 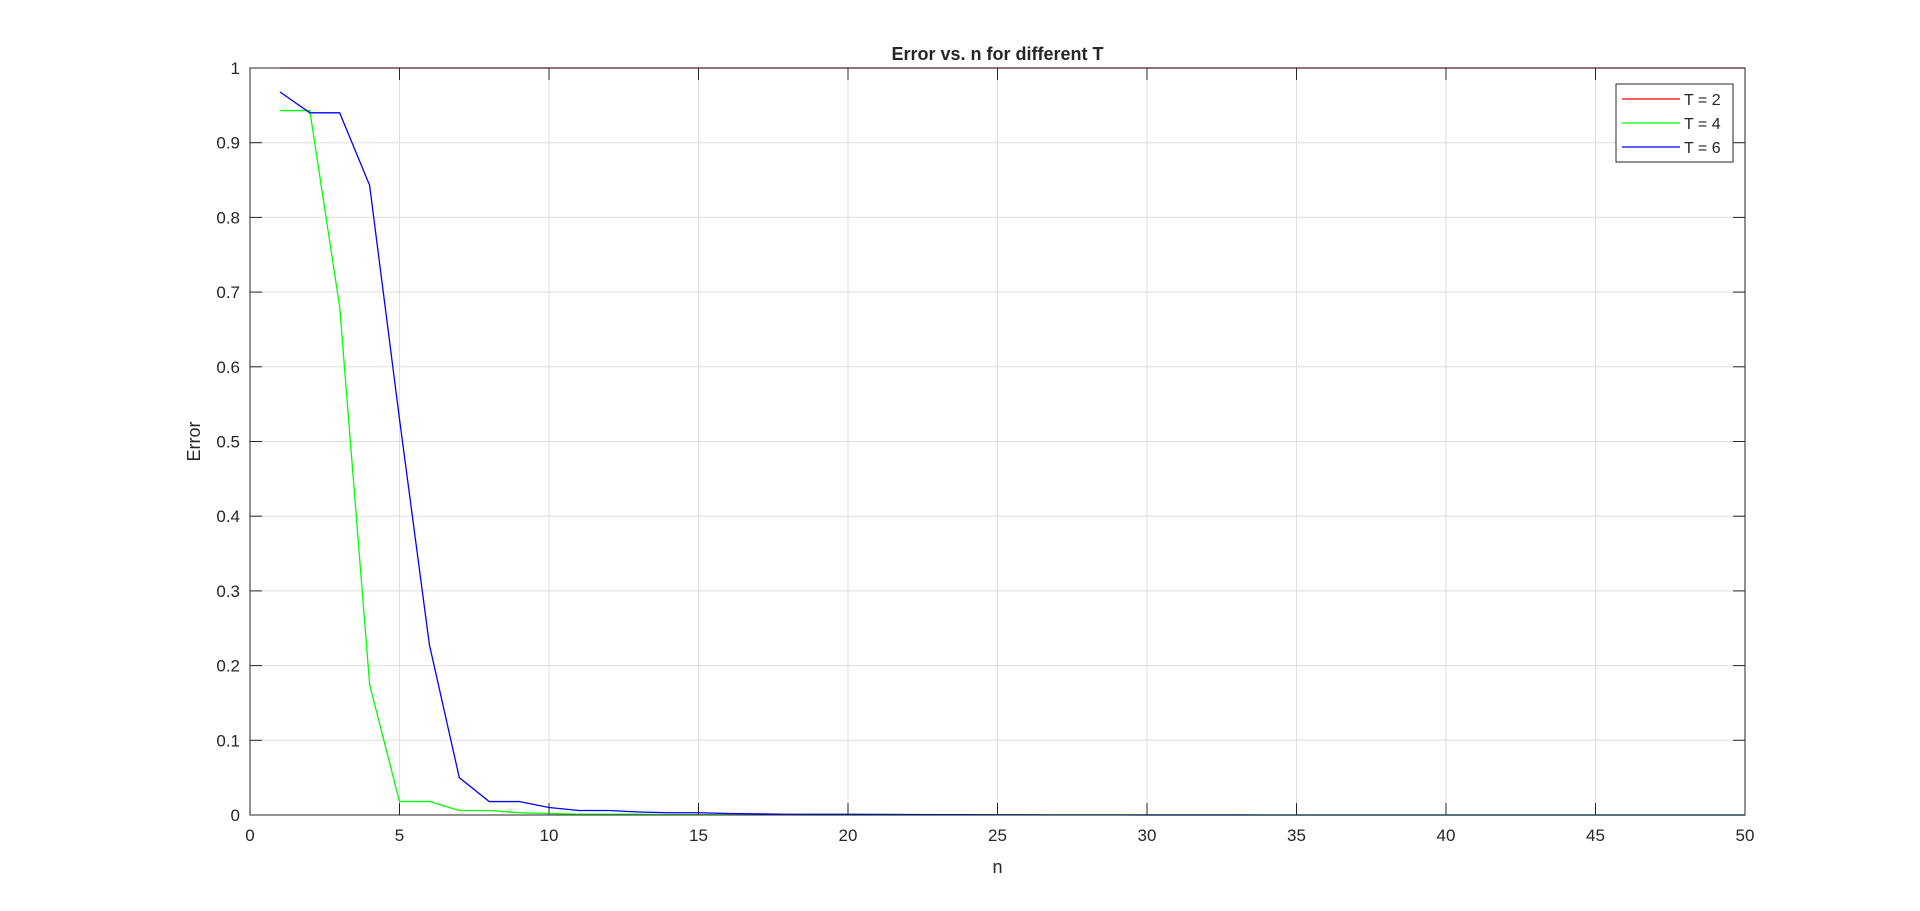 What do you see at coordinates (228, 591) in the screenshot?
I see `y-tick-label: 0.3` at bounding box center [228, 591].